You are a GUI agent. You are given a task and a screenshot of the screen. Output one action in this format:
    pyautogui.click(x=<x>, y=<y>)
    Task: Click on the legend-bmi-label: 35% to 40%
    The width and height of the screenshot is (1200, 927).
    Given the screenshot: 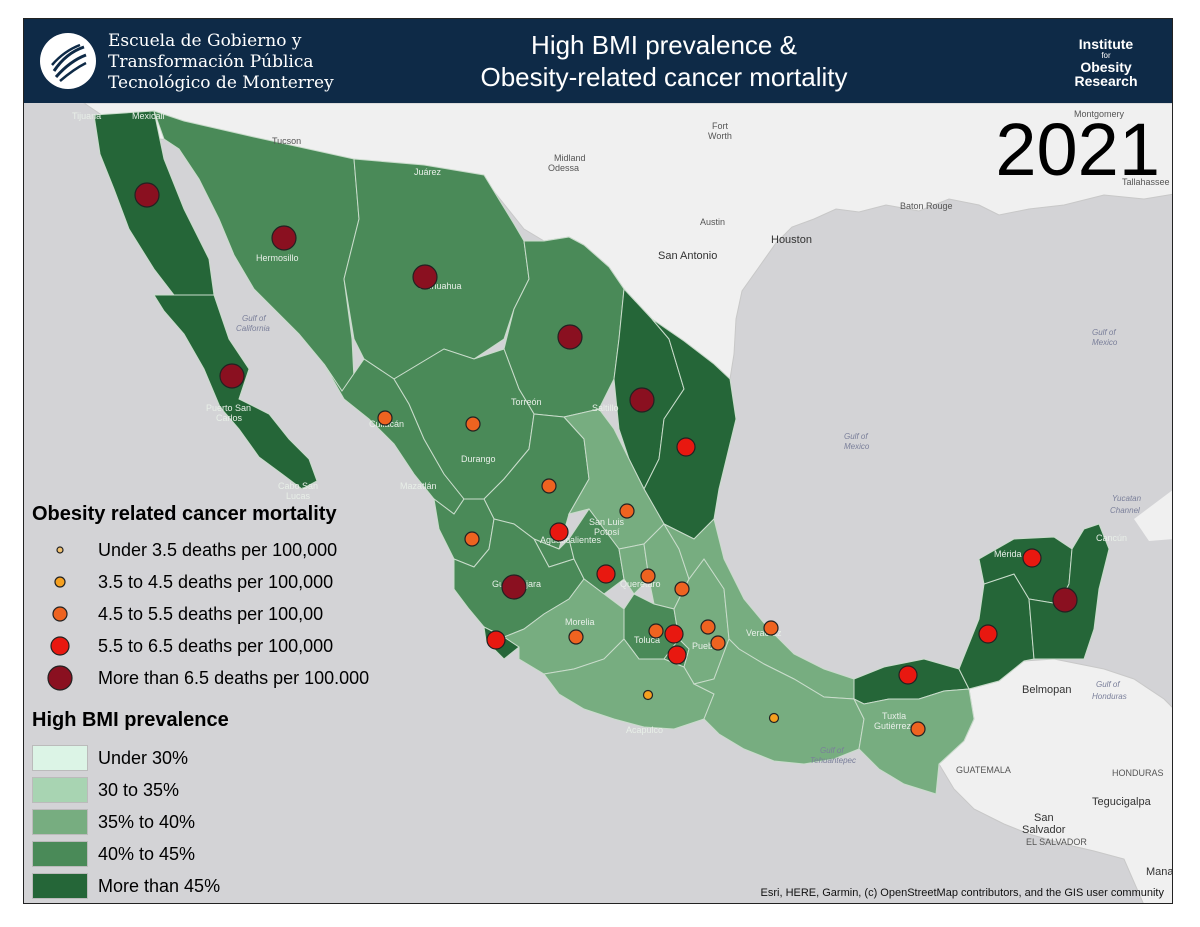 What is the action you would take?
    pyautogui.click(x=147, y=822)
    